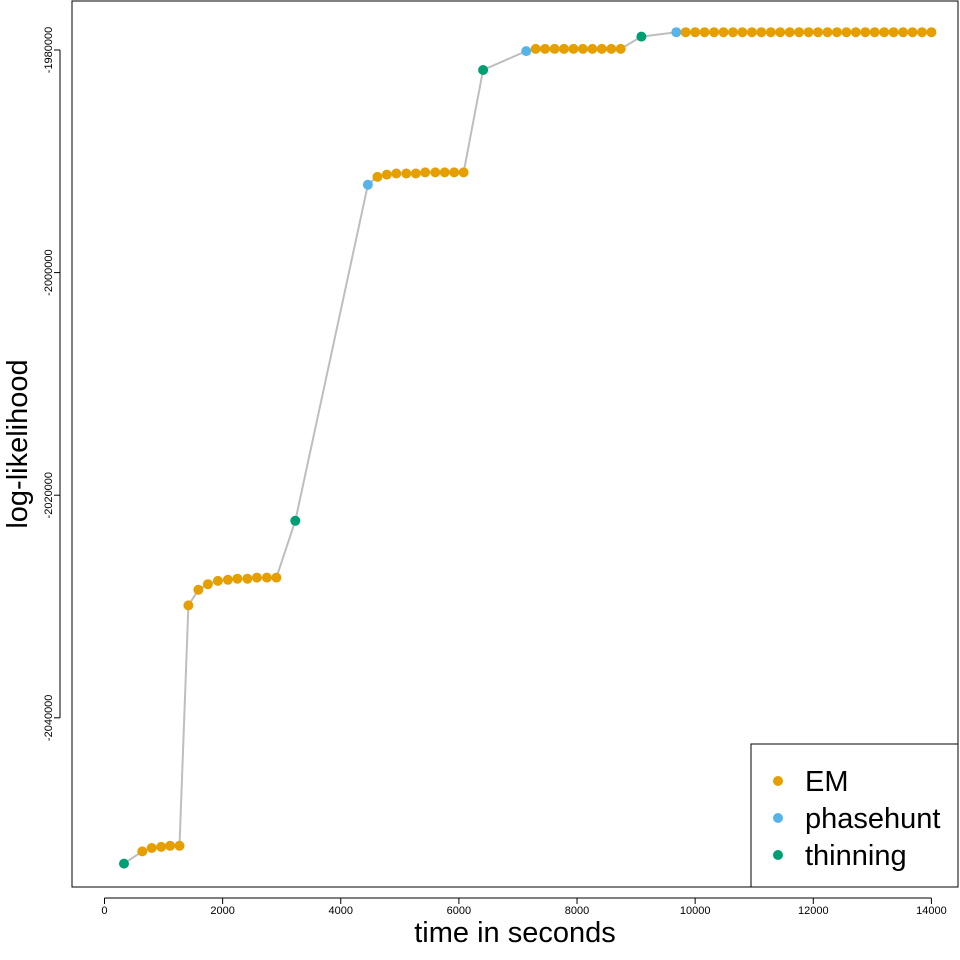  What do you see at coordinates (49, 272) in the screenshot?
I see `y-tick-label: -2000000` at bounding box center [49, 272].